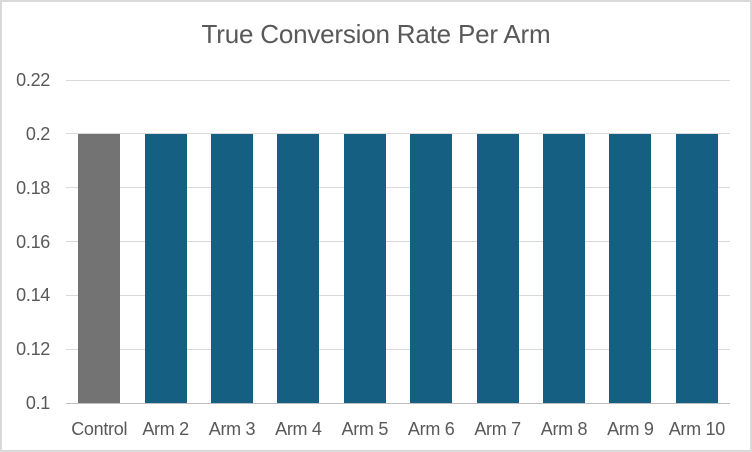  I want to click on y-axis-tick-label: 0.2, so click(37, 133).